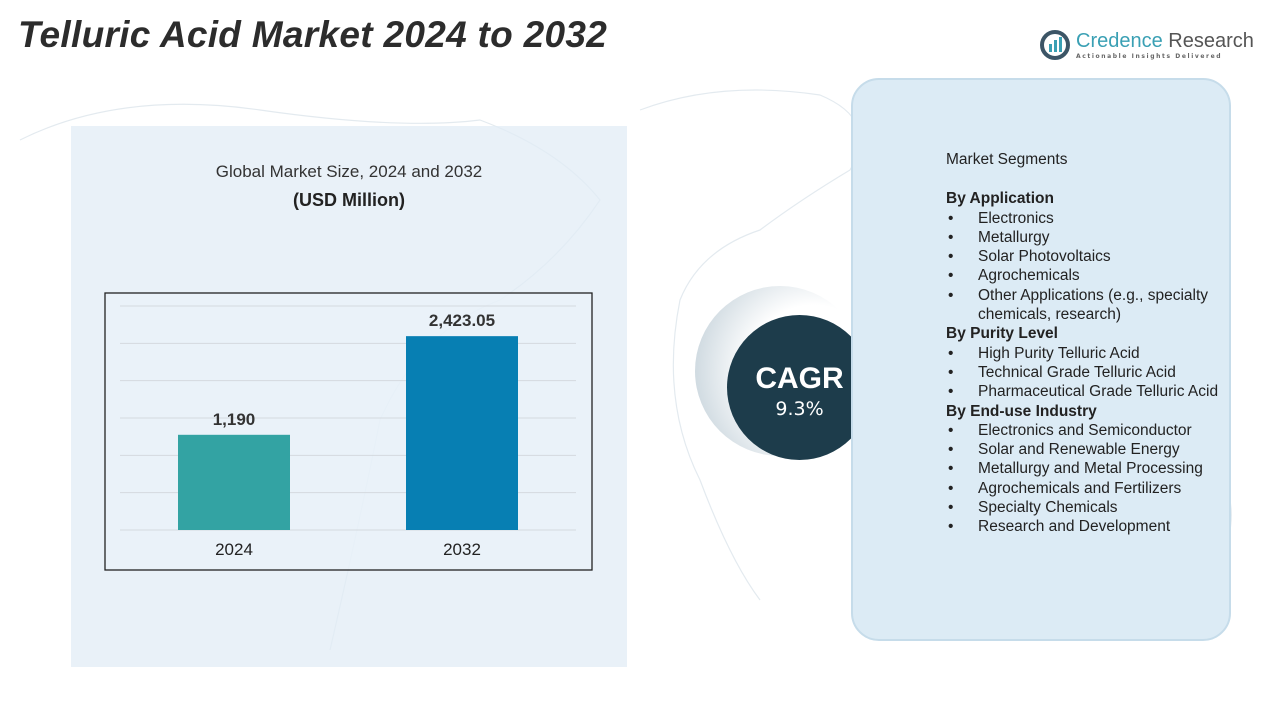  What do you see at coordinates (1091, 373) in the screenshot?
I see `segment-item: Technical Grade Telluric Acid` at bounding box center [1091, 373].